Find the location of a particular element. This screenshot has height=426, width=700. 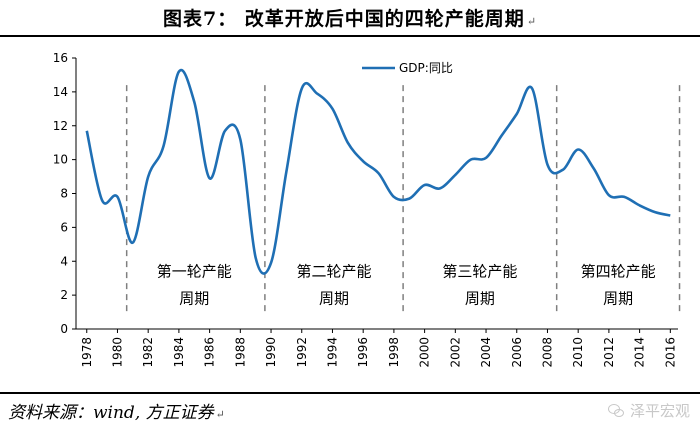

x-tick-label: 2000 is located at coordinates (425, 352).